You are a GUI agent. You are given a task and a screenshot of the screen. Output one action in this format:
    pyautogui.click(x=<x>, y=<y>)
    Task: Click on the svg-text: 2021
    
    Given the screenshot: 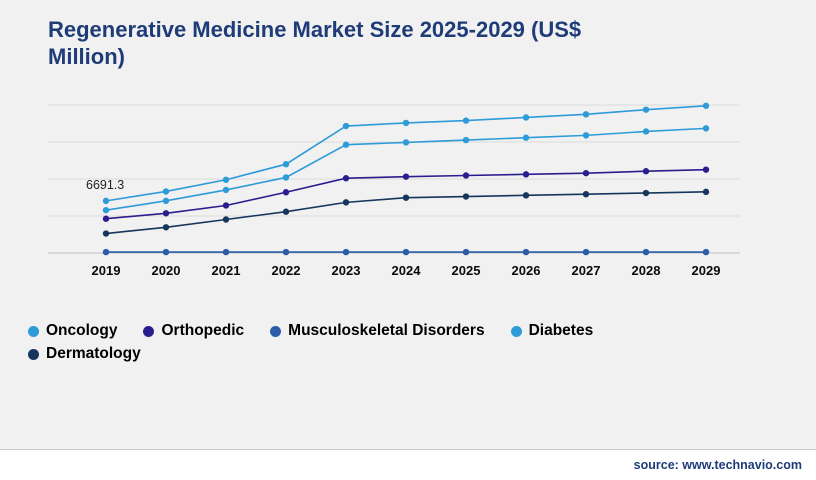 What is the action you would take?
    pyautogui.click(x=226, y=270)
    